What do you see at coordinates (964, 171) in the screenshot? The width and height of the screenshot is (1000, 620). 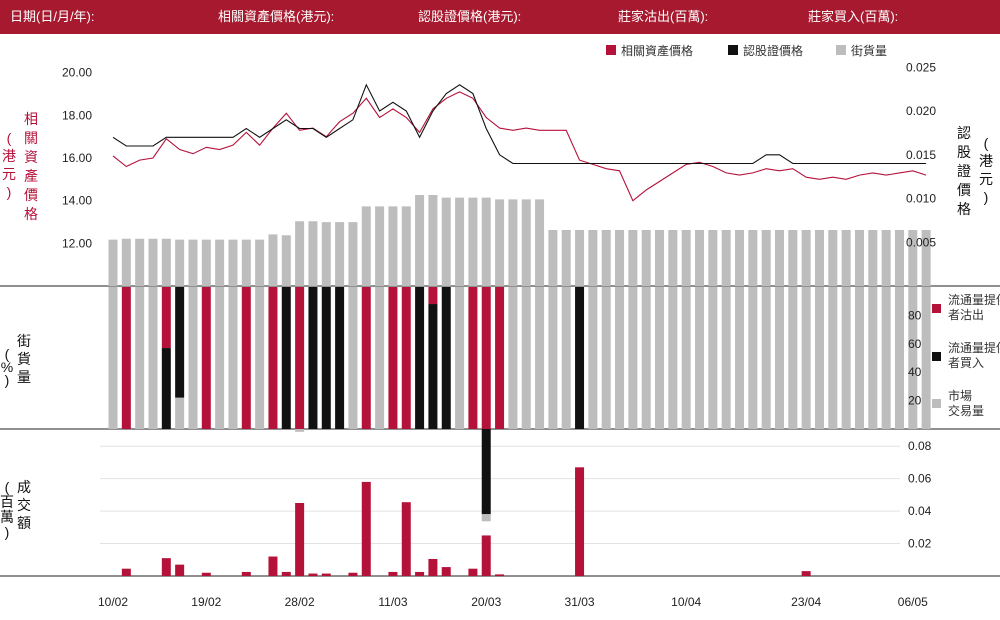 I see `right-axis-label-main: 認股證價格` at bounding box center [964, 171].